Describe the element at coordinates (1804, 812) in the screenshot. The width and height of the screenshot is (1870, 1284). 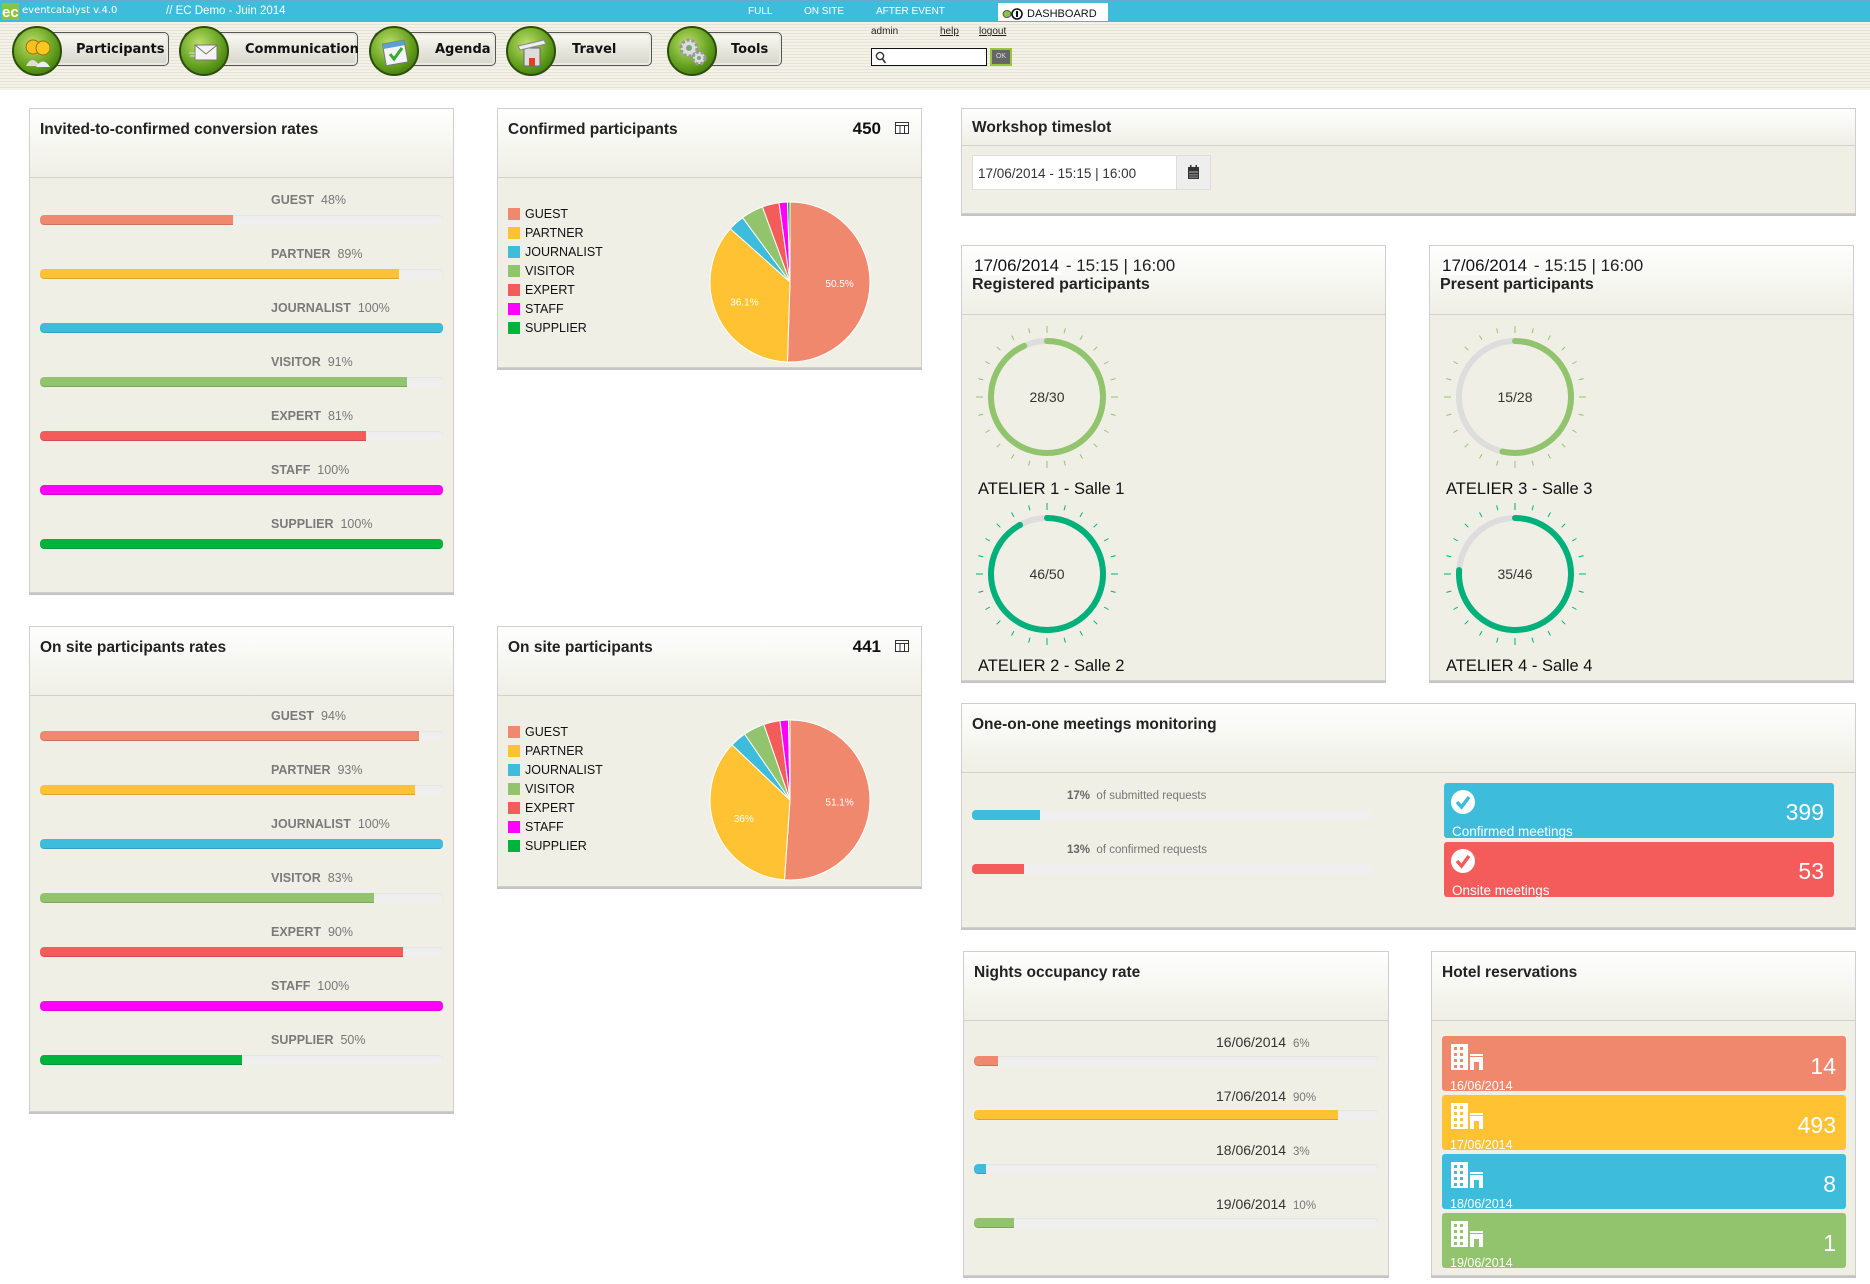
I see `tile-value: 399` at that location.